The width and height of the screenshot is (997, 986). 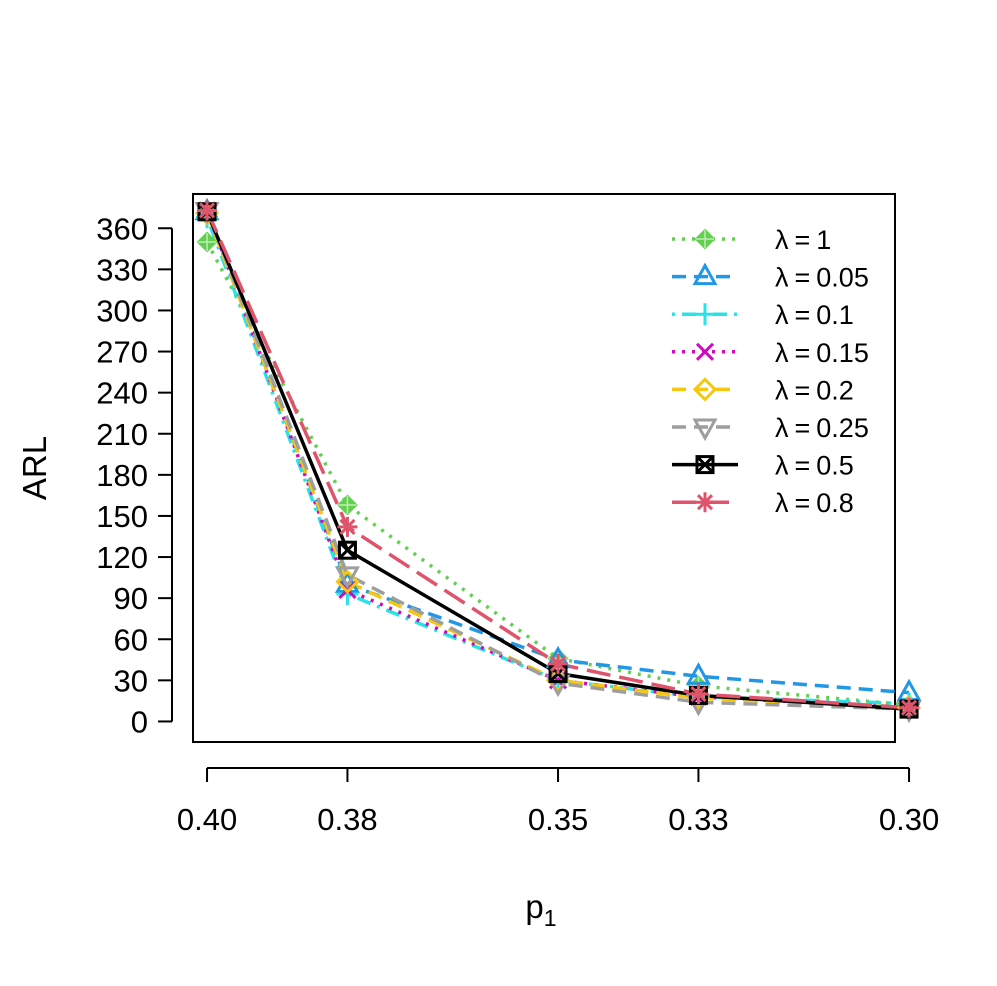 What do you see at coordinates (814, 315) in the screenshot?
I see `legend-label: λ = 0.1` at bounding box center [814, 315].